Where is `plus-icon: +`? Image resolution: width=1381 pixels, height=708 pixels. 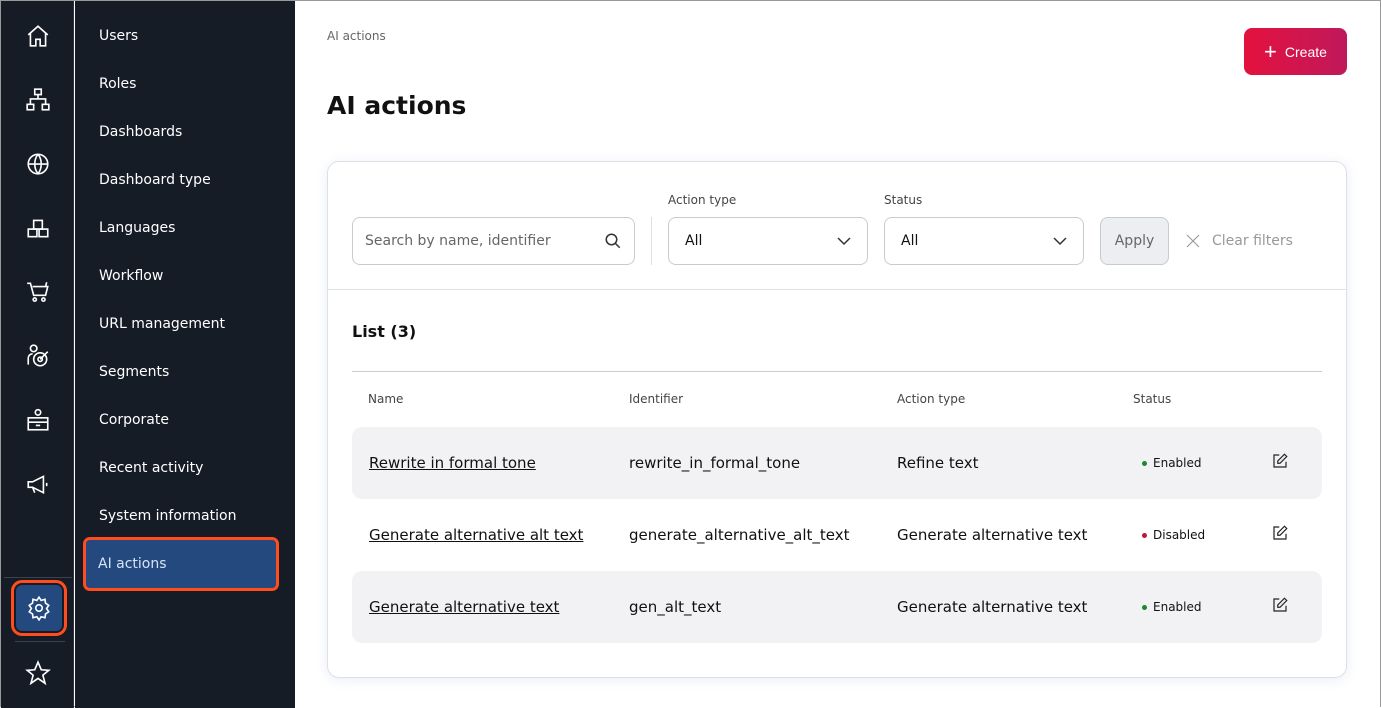
plus-icon: + is located at coordinates (1270, 51).